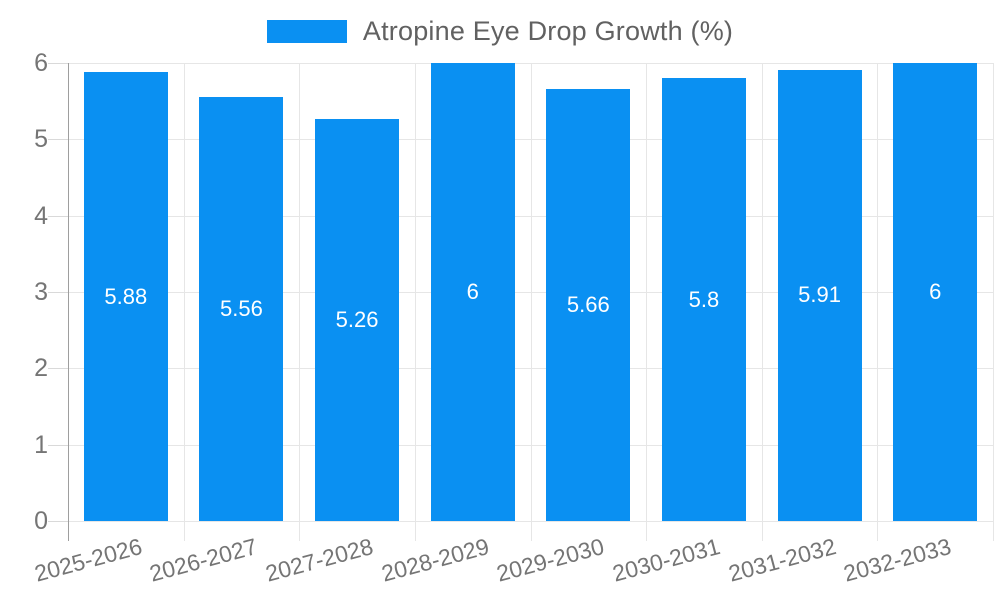 The image size is (1000, 600). Describe the element at coordinates (782, 560) in the screenshot. I see `x-tick-label: 2031-2032` at that location.